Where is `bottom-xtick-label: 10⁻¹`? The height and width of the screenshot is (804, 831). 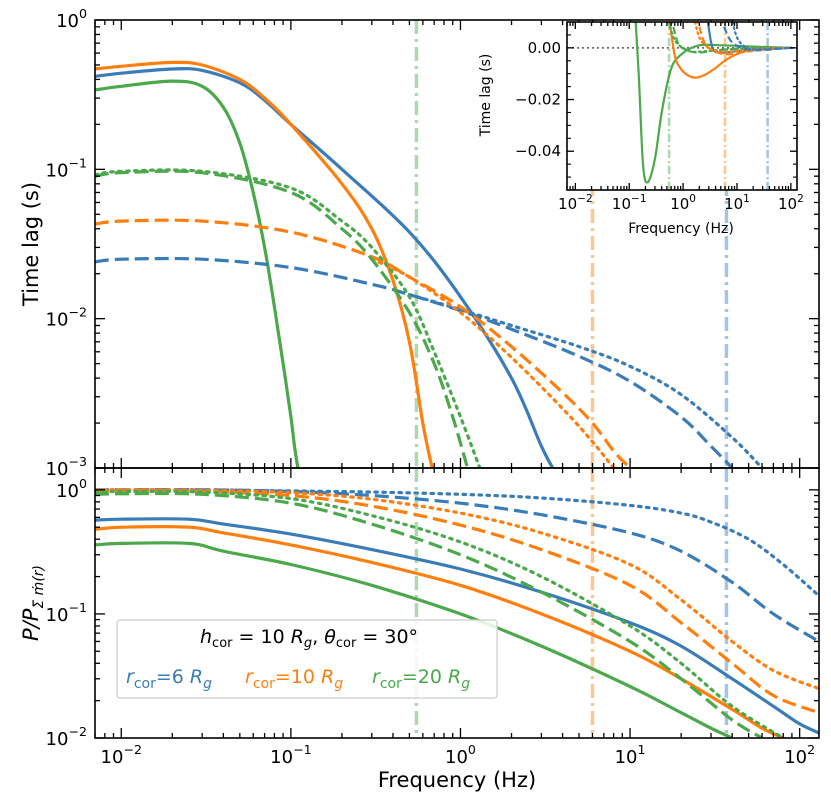
bottom-xtick-label: 10⁻¹ is located at coordinates (290, 755).